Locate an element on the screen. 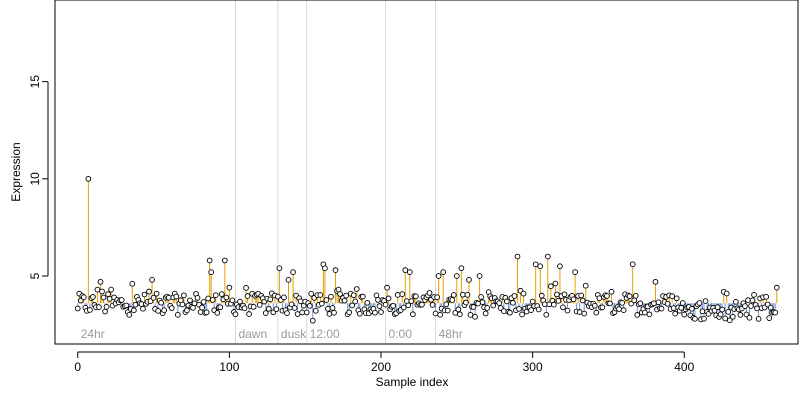 This screenshot has width=800, height=400. x-tick-label: 300 is located at coordinates (533, 367).